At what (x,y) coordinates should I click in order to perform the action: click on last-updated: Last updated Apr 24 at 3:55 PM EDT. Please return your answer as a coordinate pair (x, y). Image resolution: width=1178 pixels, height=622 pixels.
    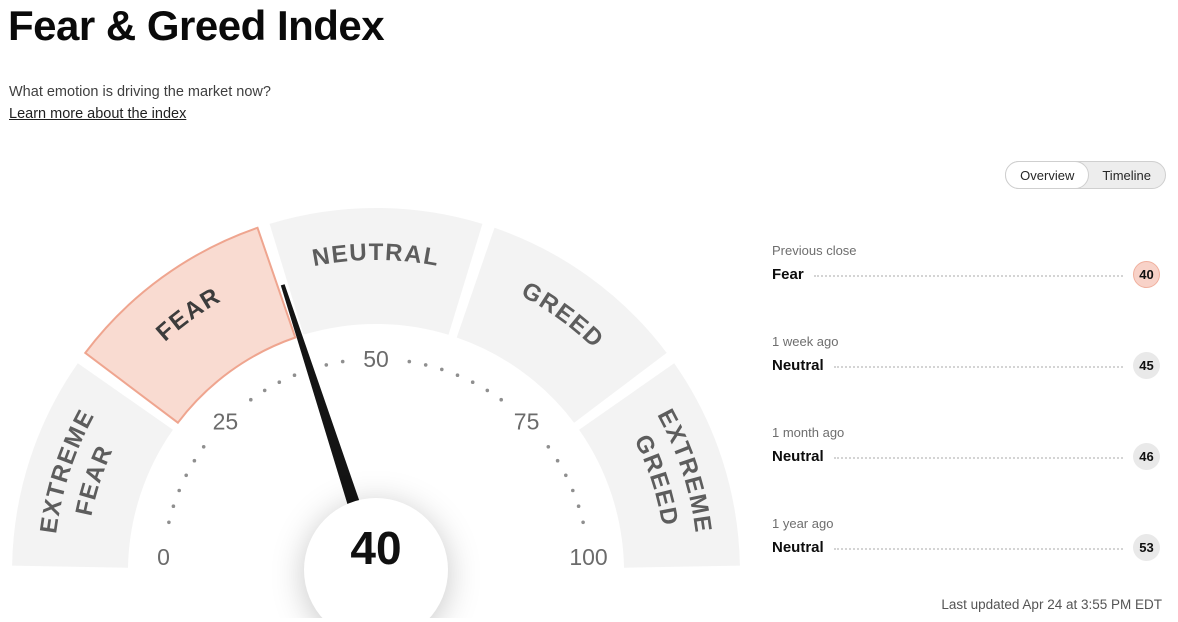
    Looking at the image, I should click on (1051, 604).